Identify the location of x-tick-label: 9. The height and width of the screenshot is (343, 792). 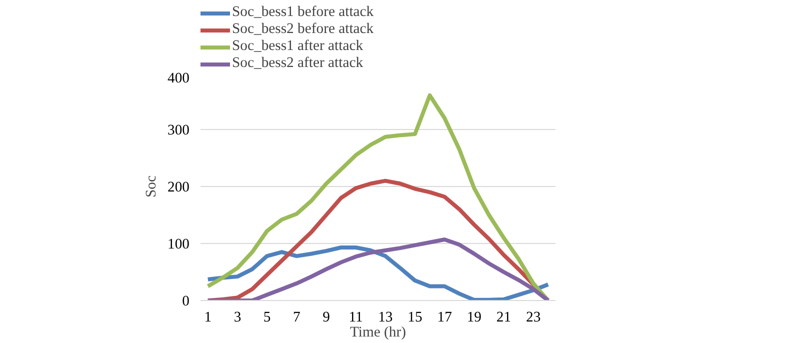
(326, 318).